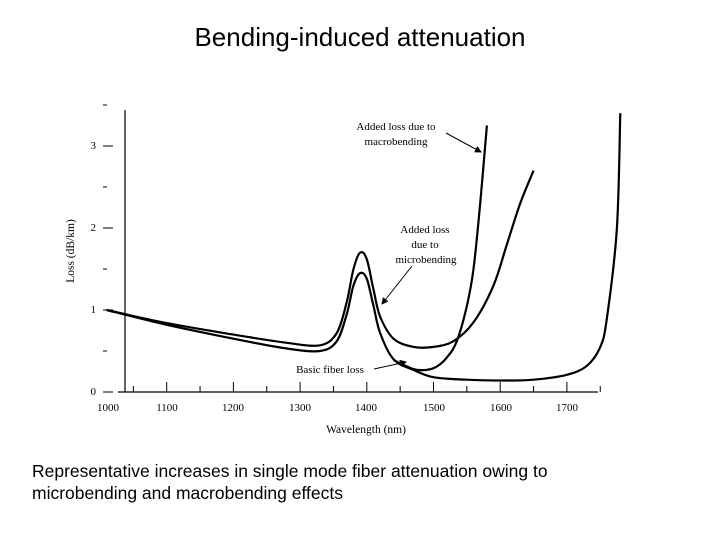 The width and height of the screenshot is (720, 540). Describe the element at coordinates (424, 230) in the screenshot. I see `microbending-annotation-line1: Added loss` at that location.